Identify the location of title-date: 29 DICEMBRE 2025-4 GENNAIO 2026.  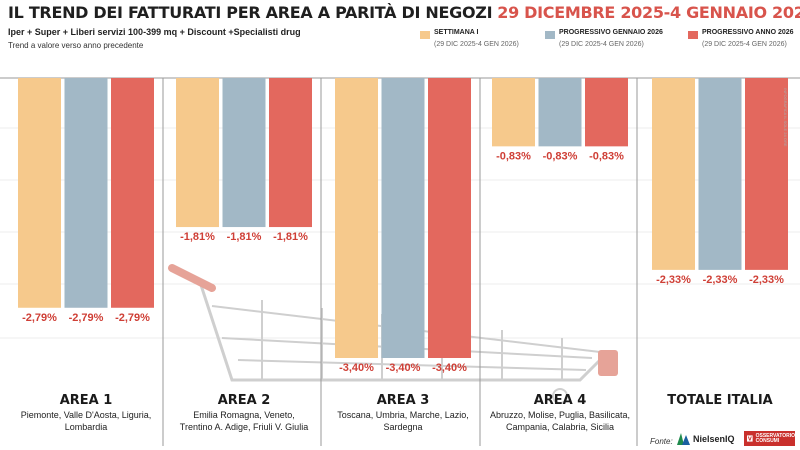
(648, 12).